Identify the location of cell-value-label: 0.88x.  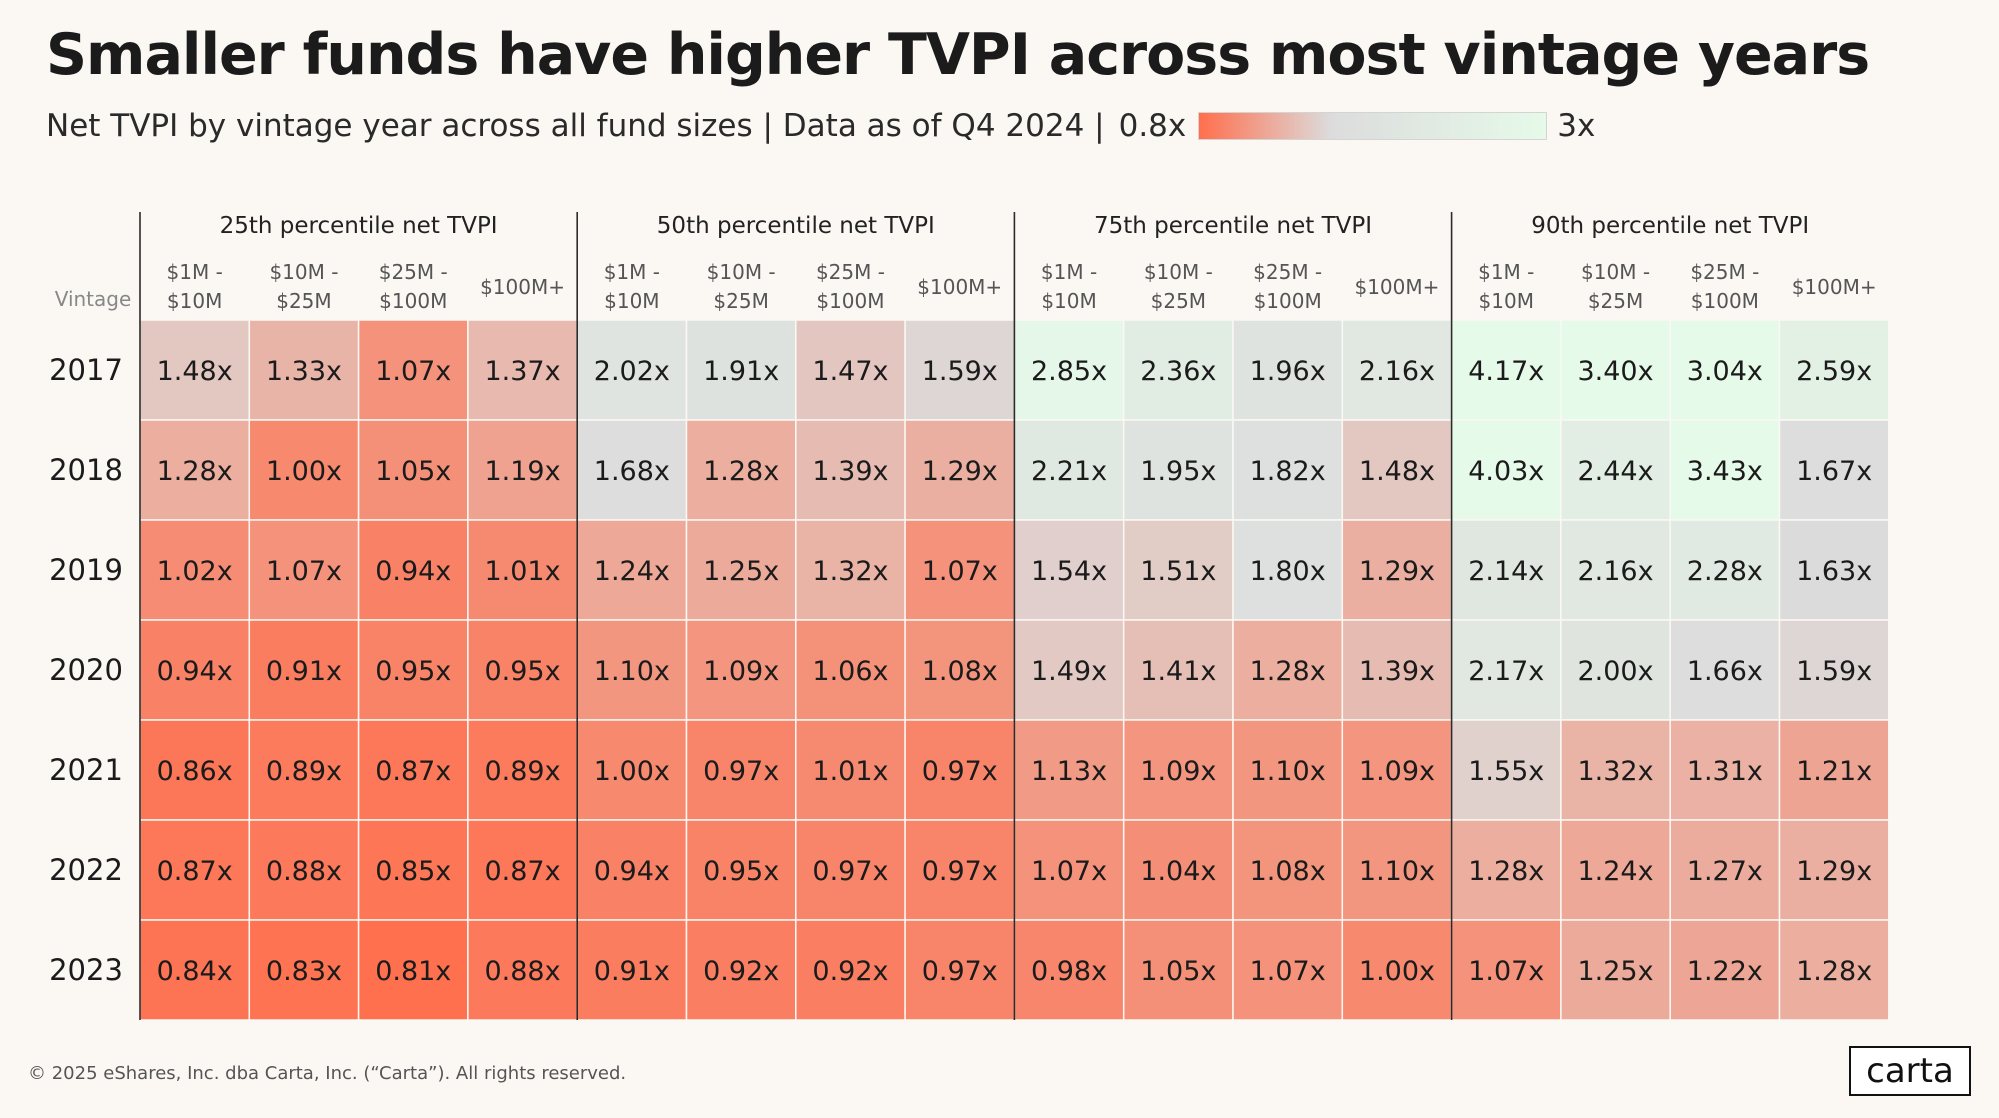
(522, 971).